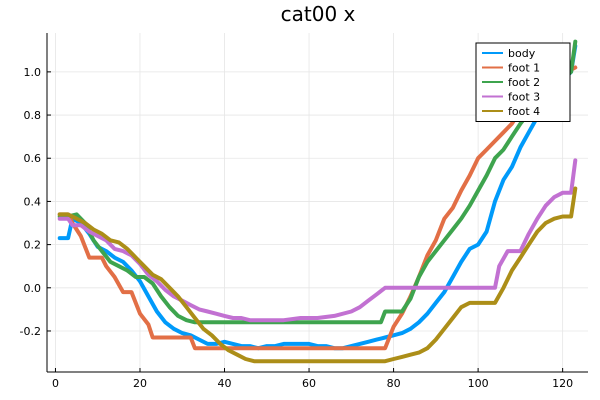 The width and height of the screenshot is (600, 400). What do you see at coordinates (524, 82) in the screenshot?
I see `legend-label-foot-2: foot 2` at bounding box center [524, 82].